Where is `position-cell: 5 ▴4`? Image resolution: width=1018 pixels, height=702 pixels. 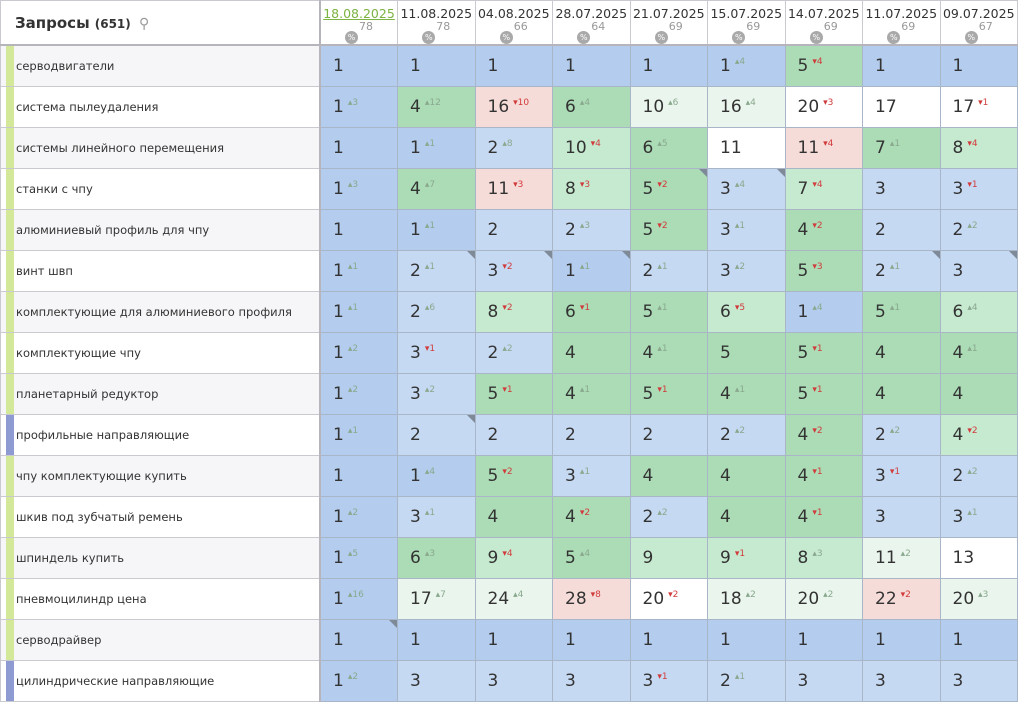 position-cell: 5 ▴4 is located at coordinates (591, 558).